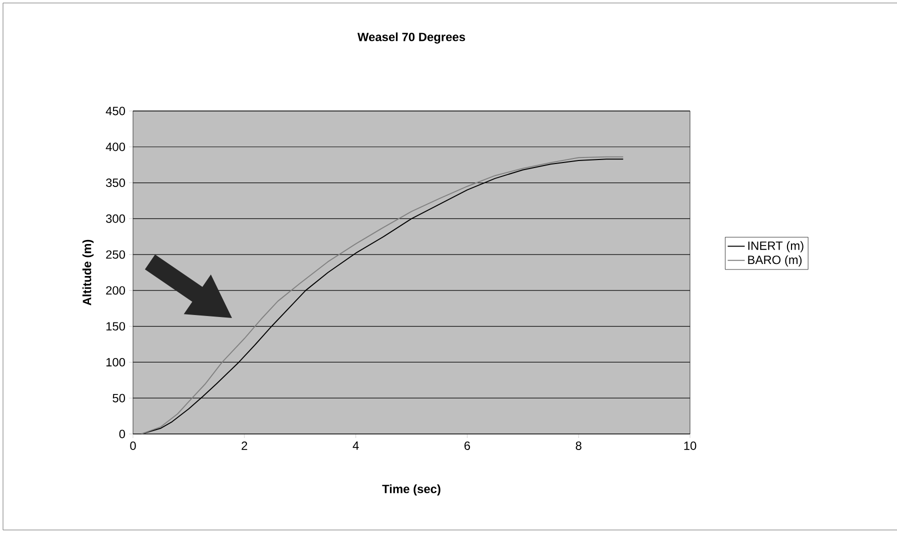 The height and width of the screenshot is (544, 897). I want to click on y-tick-label: 50, so click(119, 398).